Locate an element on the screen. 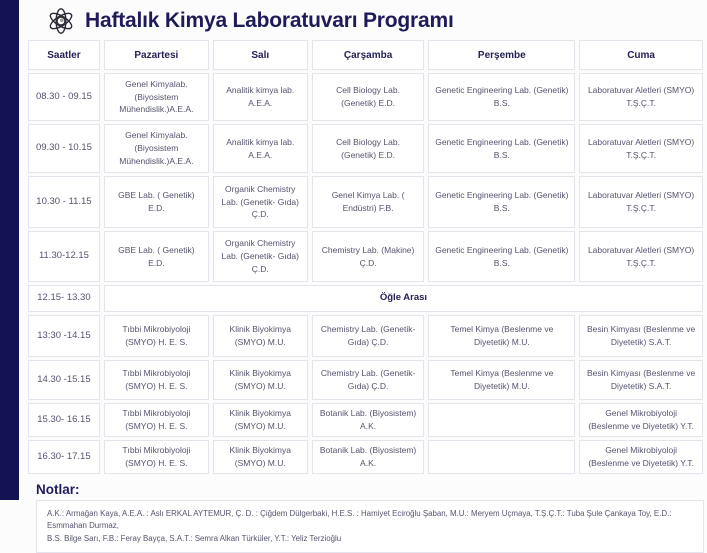 Image resolution: width=707 pixels, height=553 pixels. column-header-persembe: Perşembe is located at coordinates (502, 55).